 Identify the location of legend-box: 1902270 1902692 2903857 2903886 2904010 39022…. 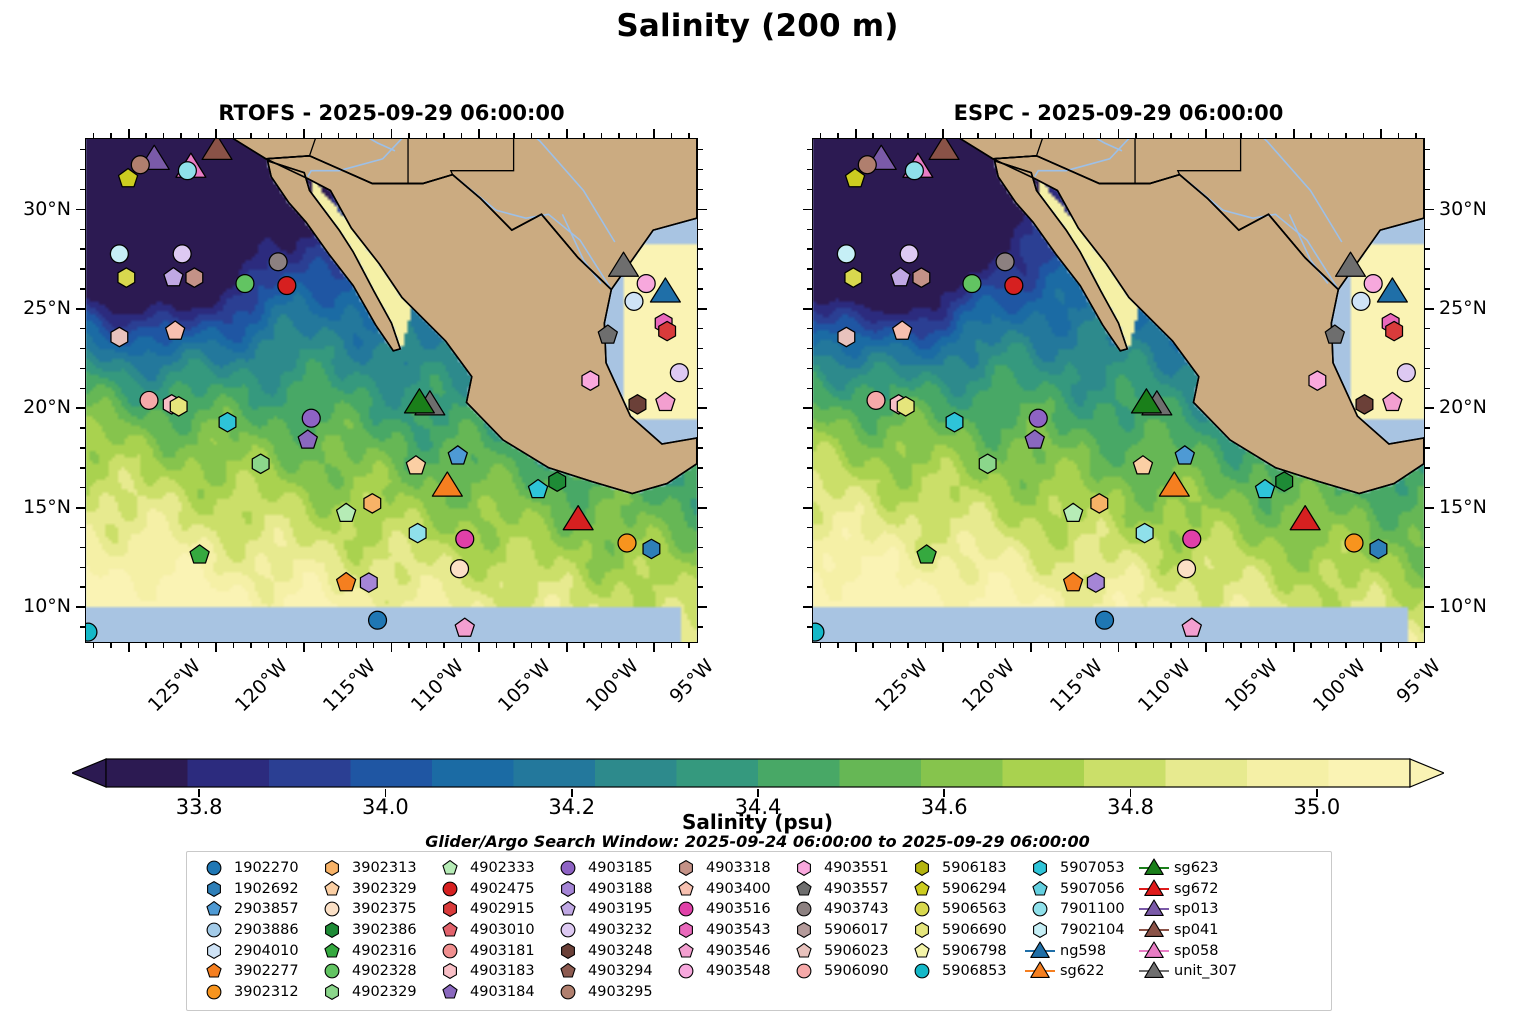
(759, 931).